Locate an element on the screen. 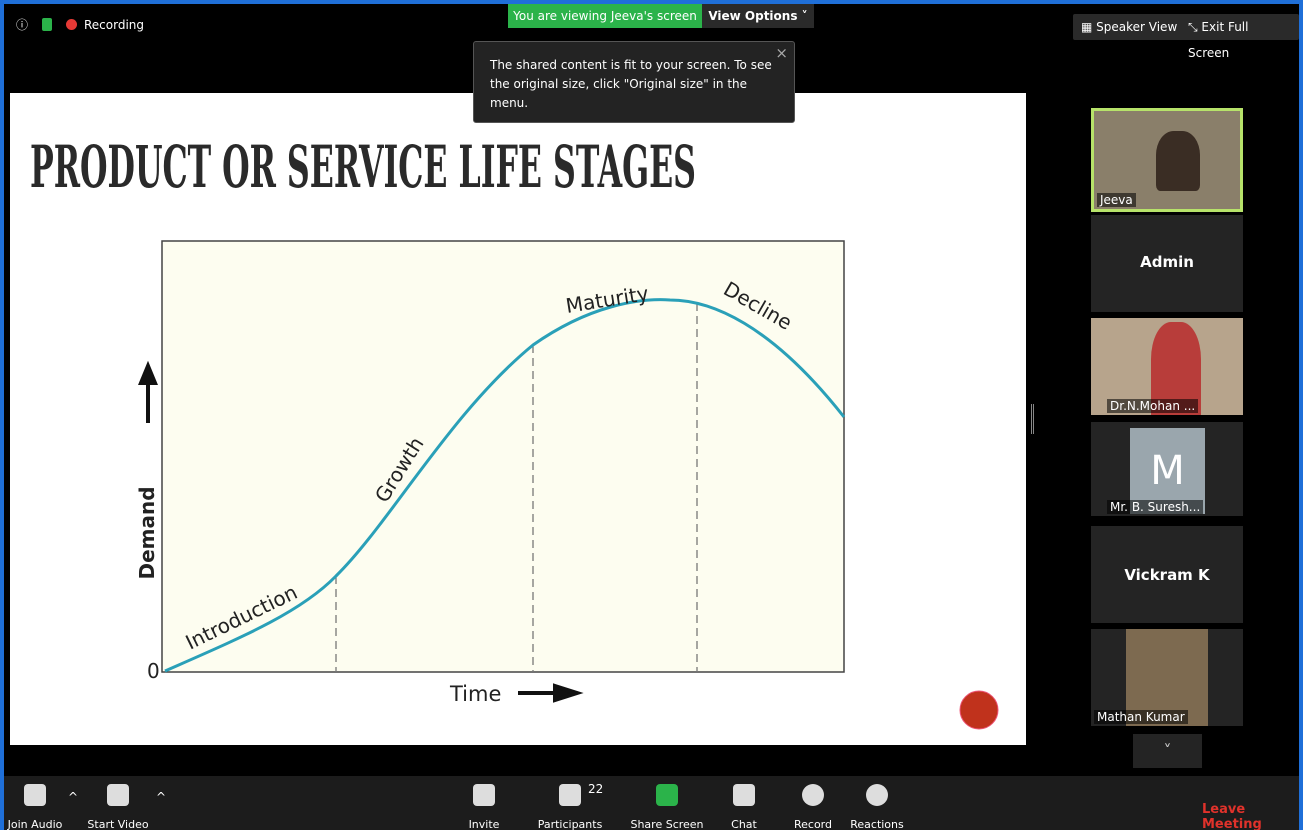 The width and height of the screenshot is (1303, 830). record-icon is located at coordinates (813, 795).